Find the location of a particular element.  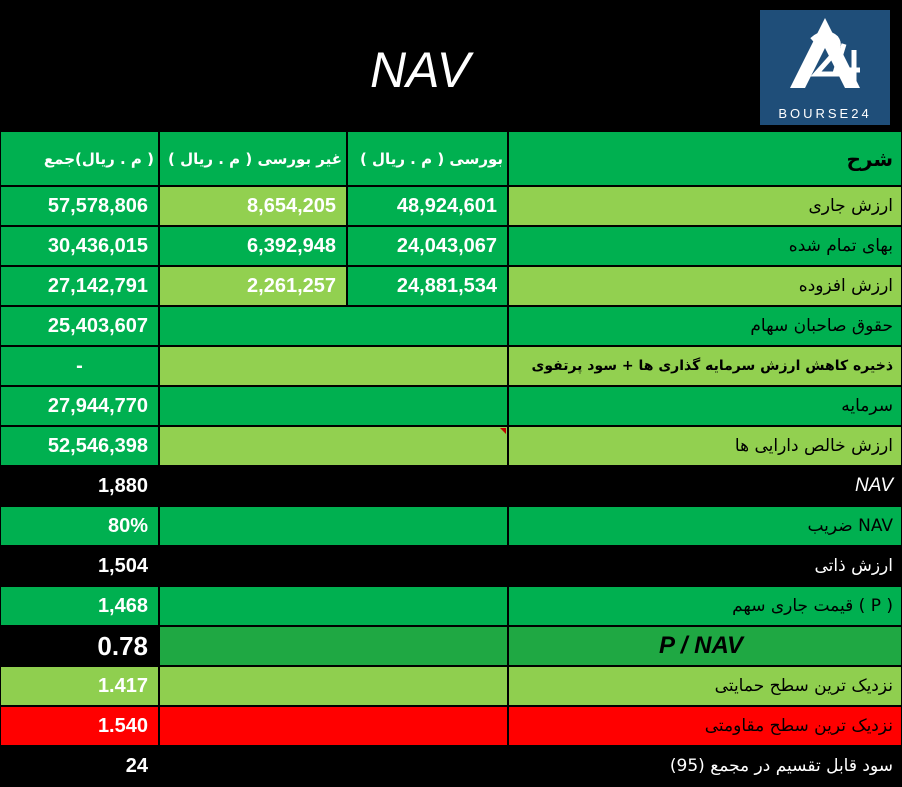

support-label: نزدیک ترین سطح حمایتی is located at coordinates (705, 686).